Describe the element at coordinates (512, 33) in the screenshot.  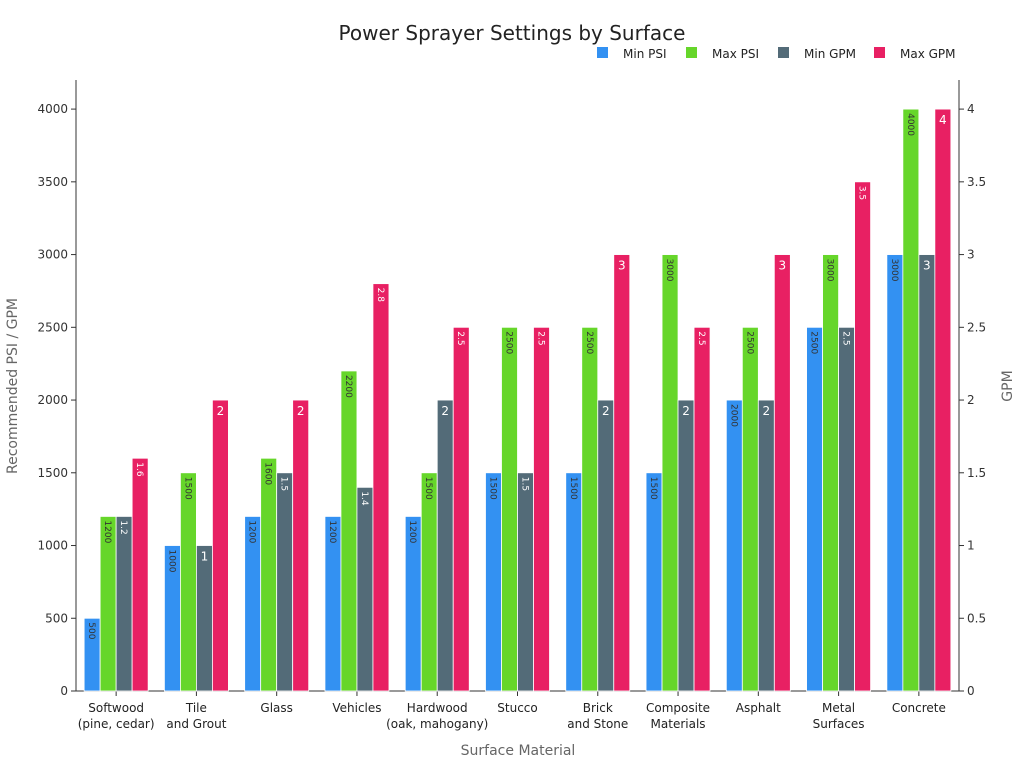
I see `chart-title: Power Sprayer Settings by Surface` at that location.